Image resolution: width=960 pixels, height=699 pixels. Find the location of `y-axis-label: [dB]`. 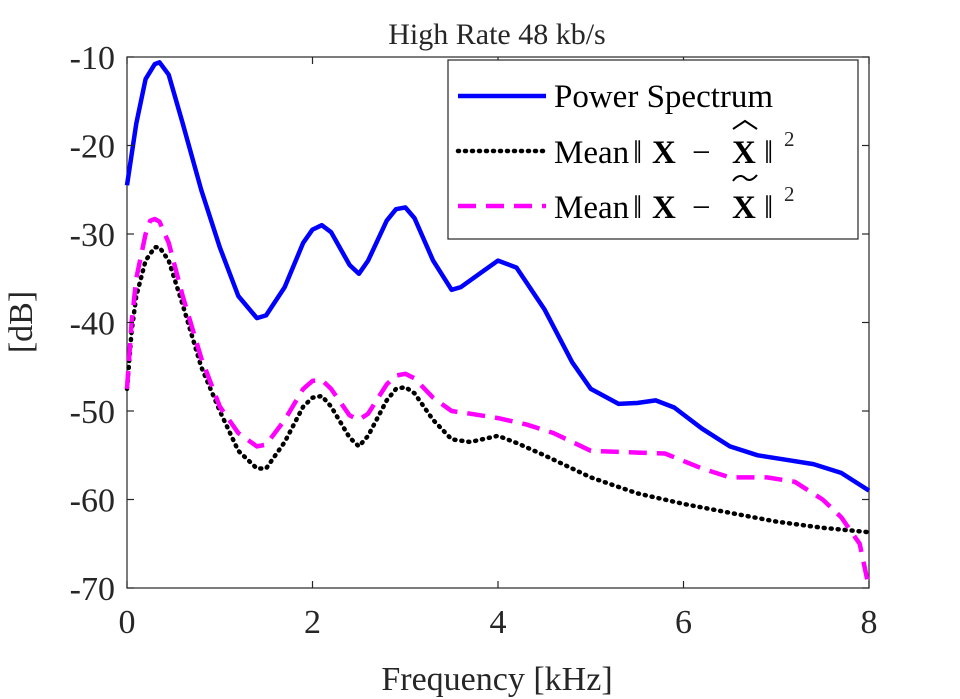

y-axis-label: [dB] is located at coordinates (21, 322).